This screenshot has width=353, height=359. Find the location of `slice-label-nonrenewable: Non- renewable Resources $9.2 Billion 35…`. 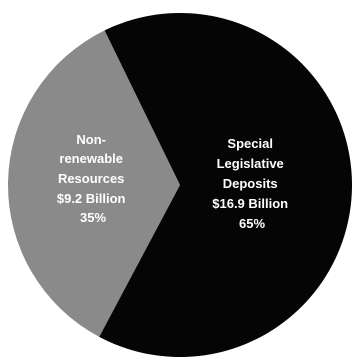

slice-label-nonrenewable: Non- renewable Resources $9.2 Billion 35… is located at coordinates (93, 178).